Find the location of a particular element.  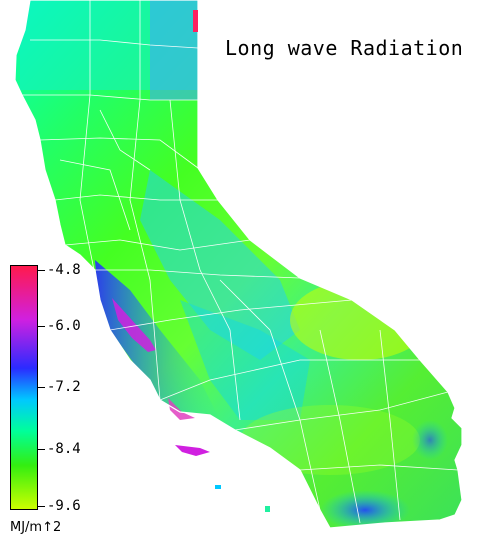

legend-tick-label: -8.4 is located at coordinates (64, 449).